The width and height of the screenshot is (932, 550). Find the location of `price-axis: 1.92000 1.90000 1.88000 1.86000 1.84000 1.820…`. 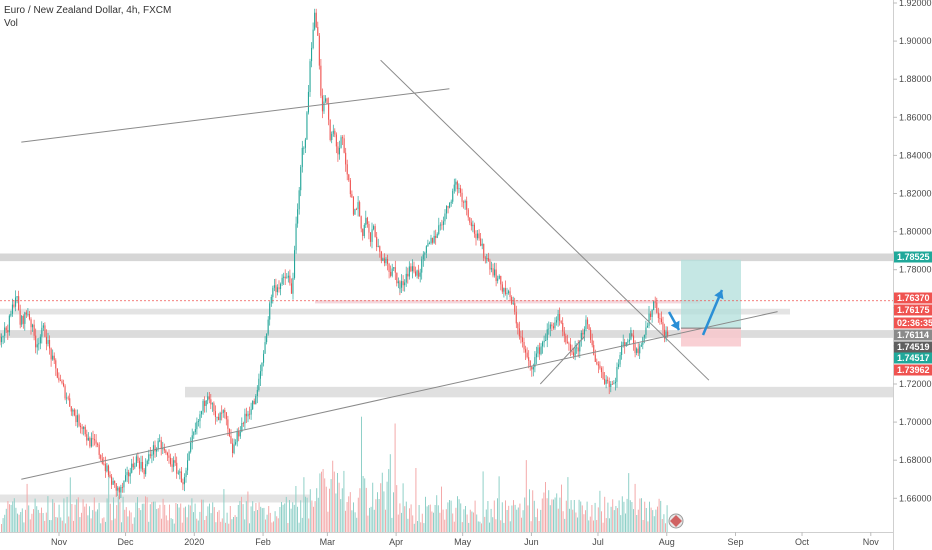

price-axis: 1.92000 1.90000 1.88000 1.86000 1.84000 1.820… is located at coordinates (912, 275).